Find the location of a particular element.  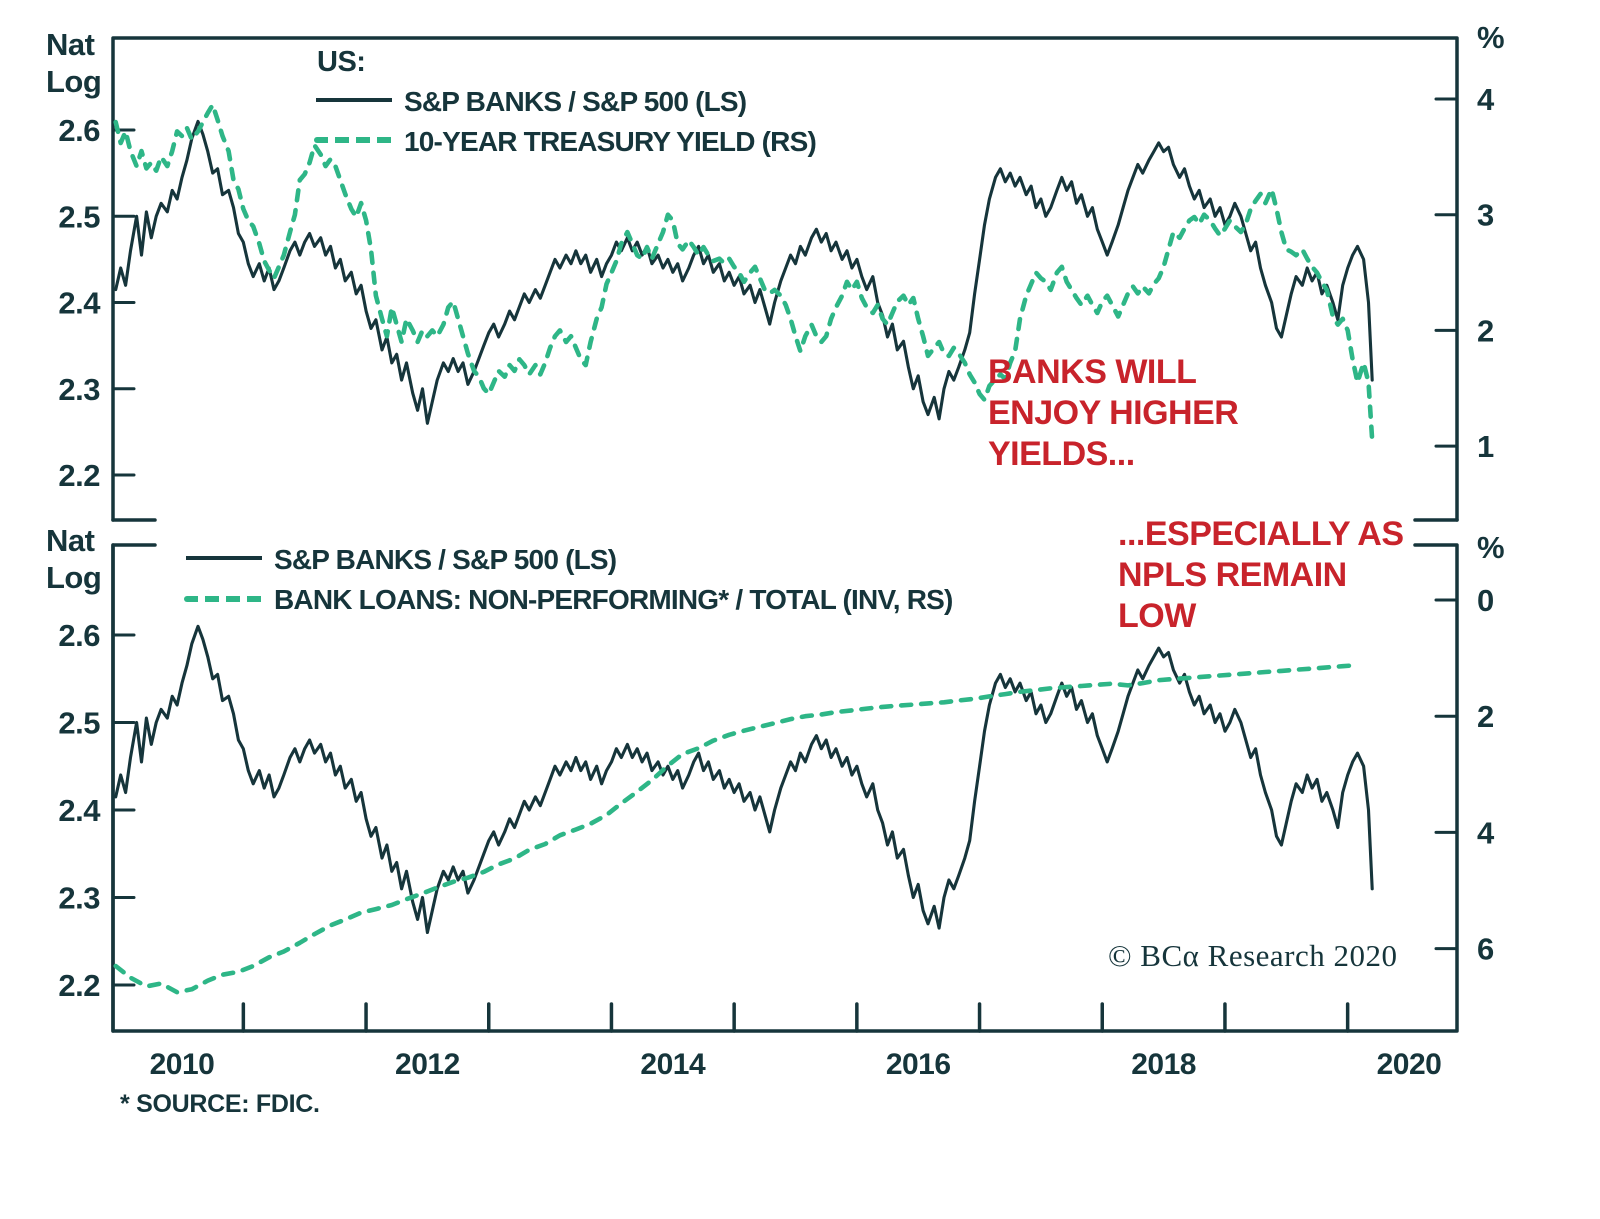

bottom-legend-dashed-line-sample is located at coordinates (224, 599).